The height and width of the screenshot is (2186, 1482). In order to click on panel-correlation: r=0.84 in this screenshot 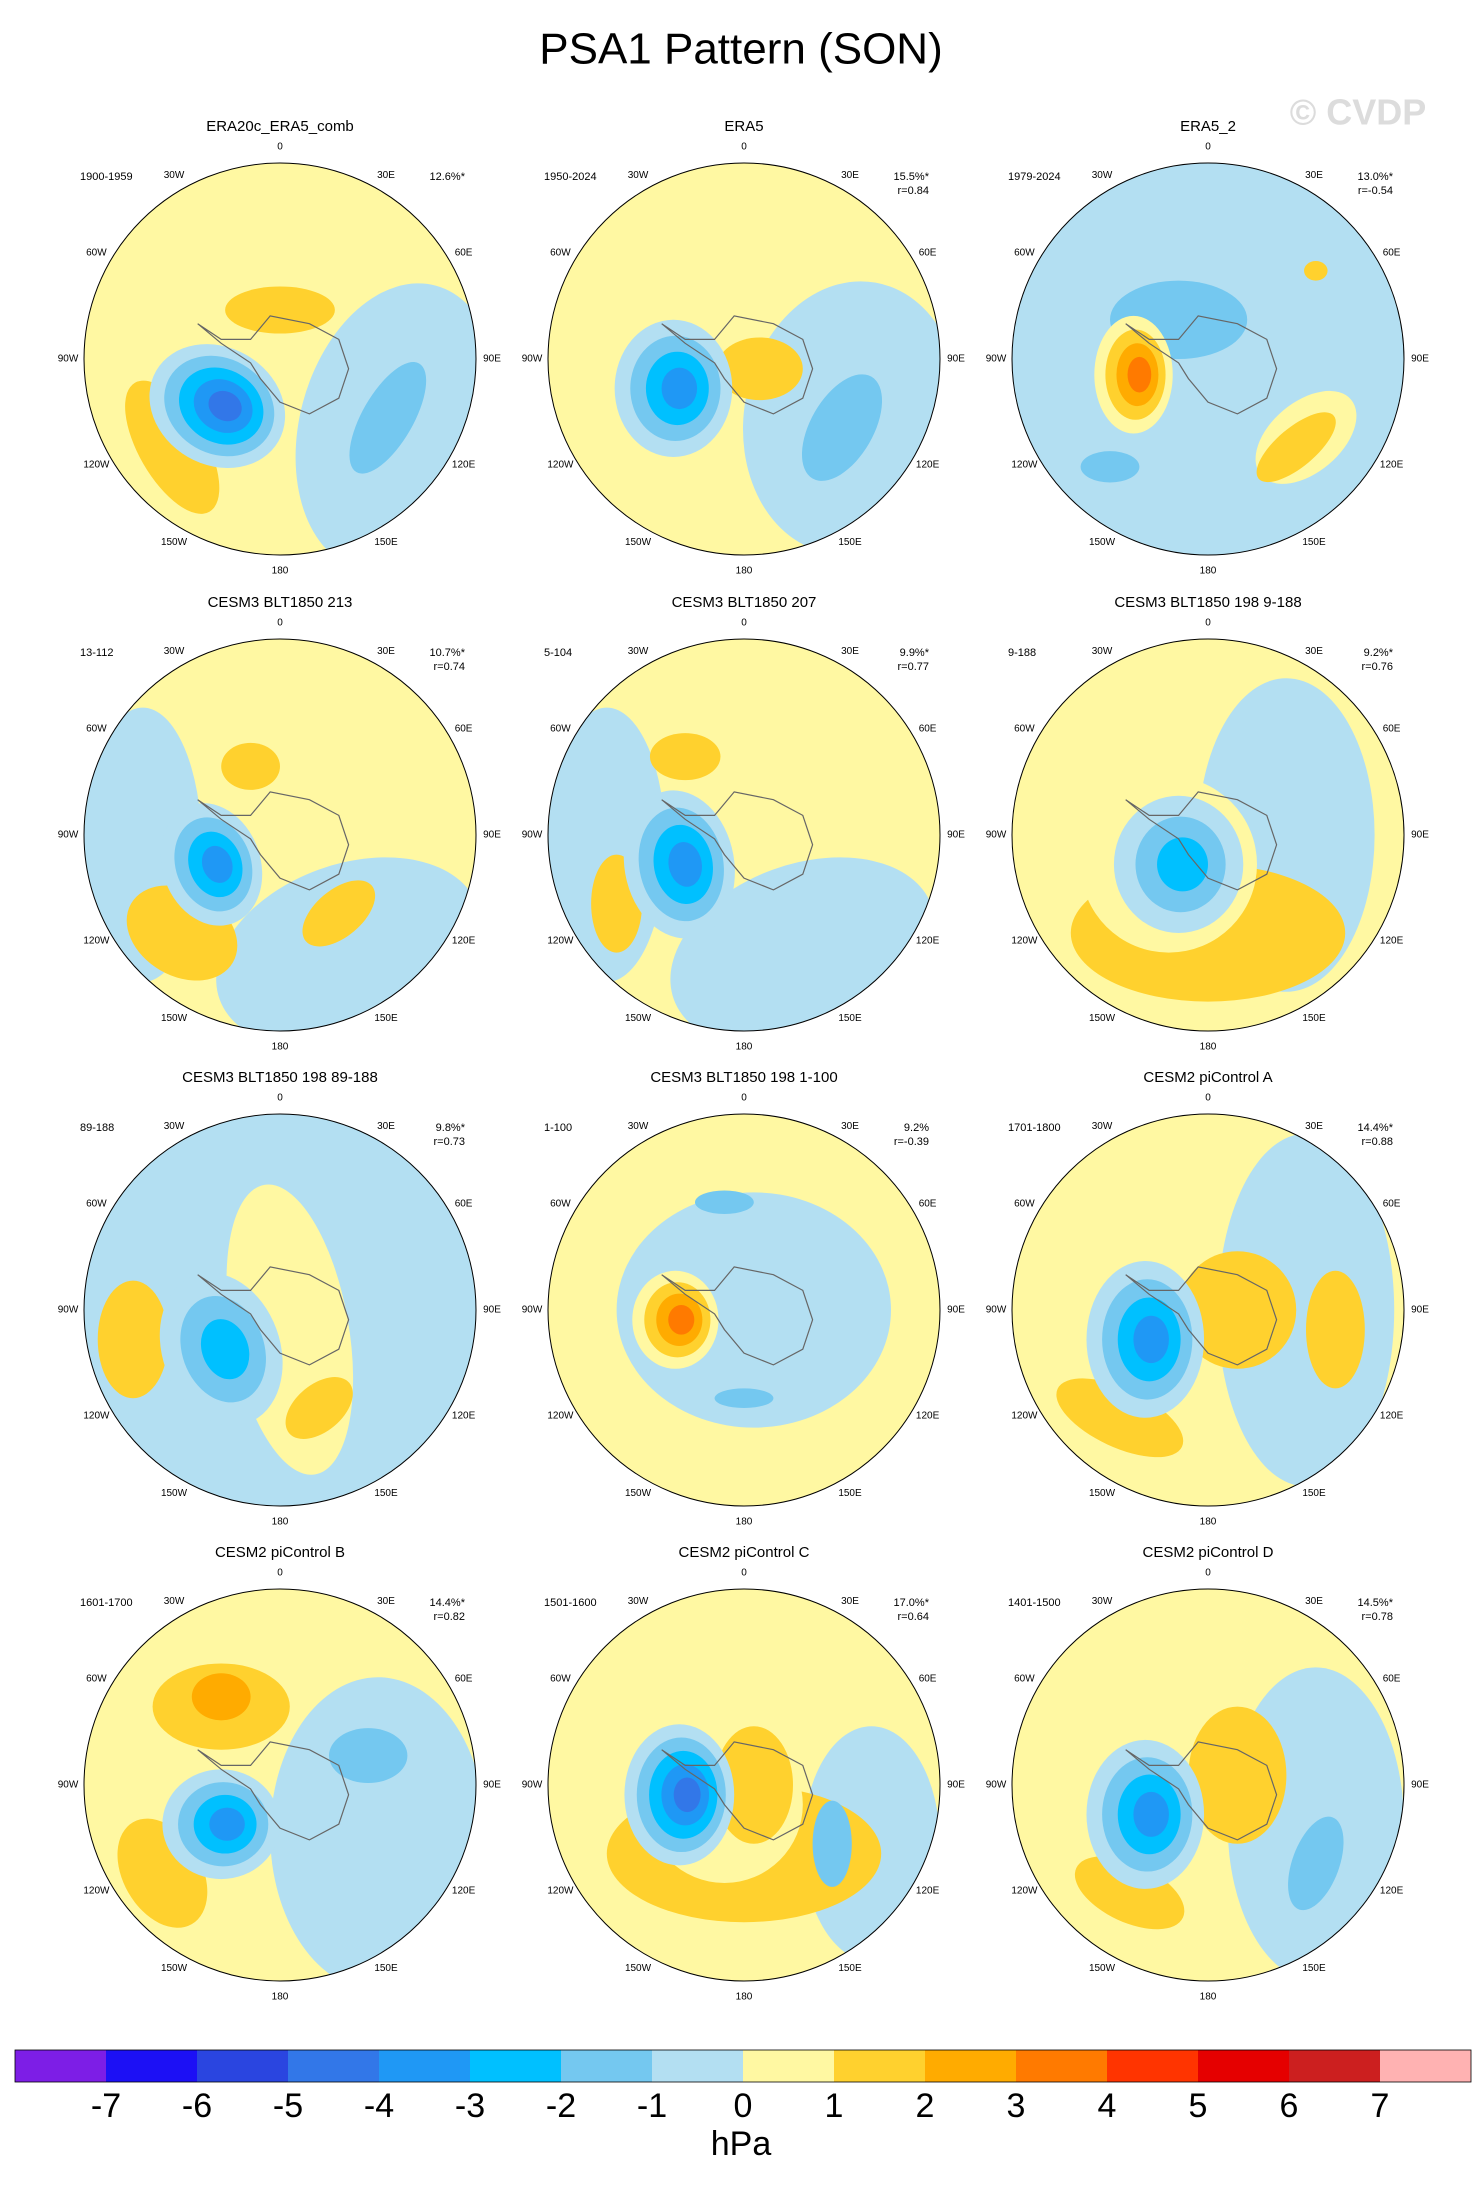, I will do `click(914, 191)`.